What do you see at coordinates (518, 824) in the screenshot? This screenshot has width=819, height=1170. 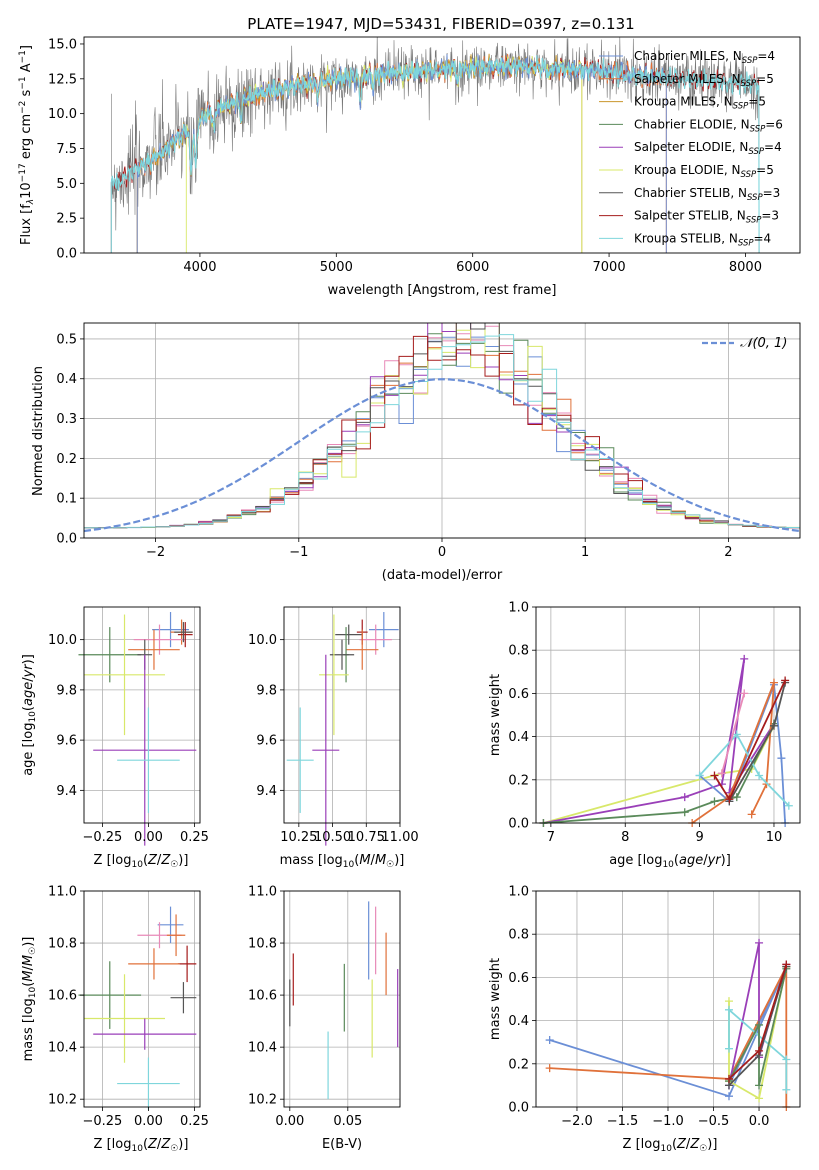 I see `y-tick-label: 0.0` at bounding box center [518, 824].